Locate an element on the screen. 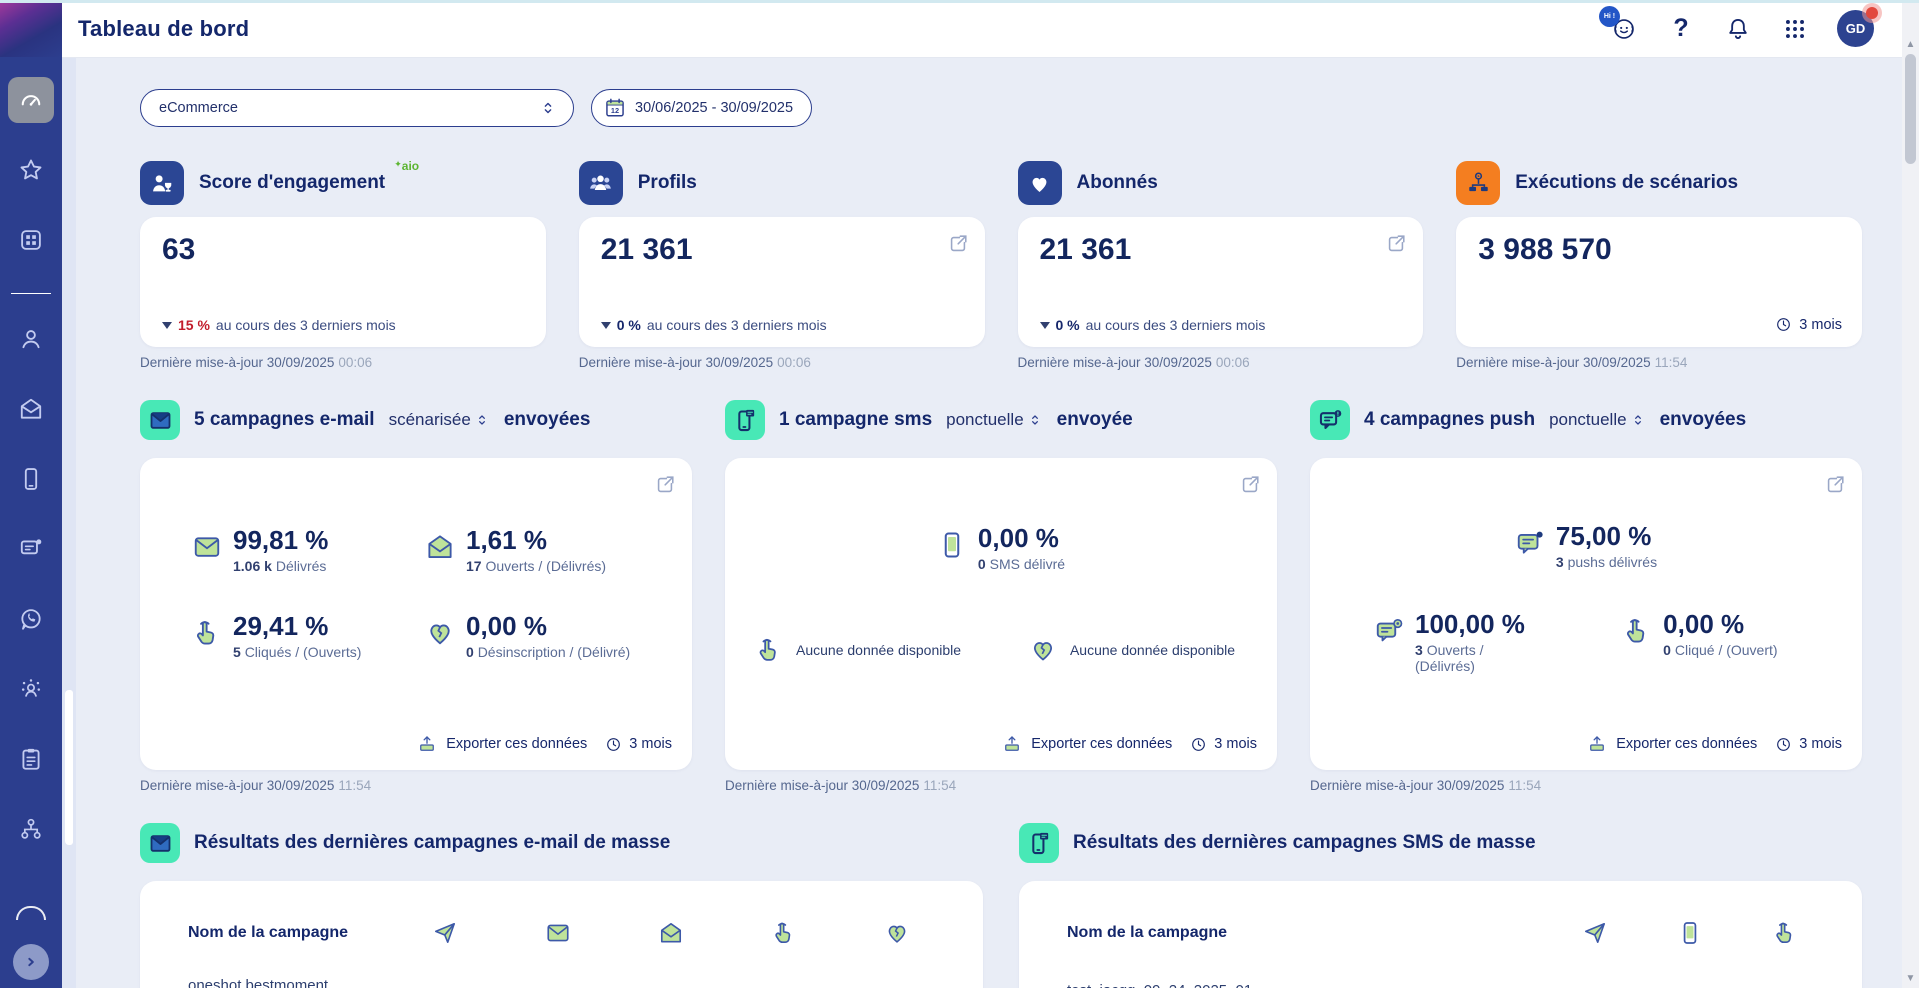 This screenshot has height=988, width=1919. help-button: ? is located at coordinates (1681, 29).